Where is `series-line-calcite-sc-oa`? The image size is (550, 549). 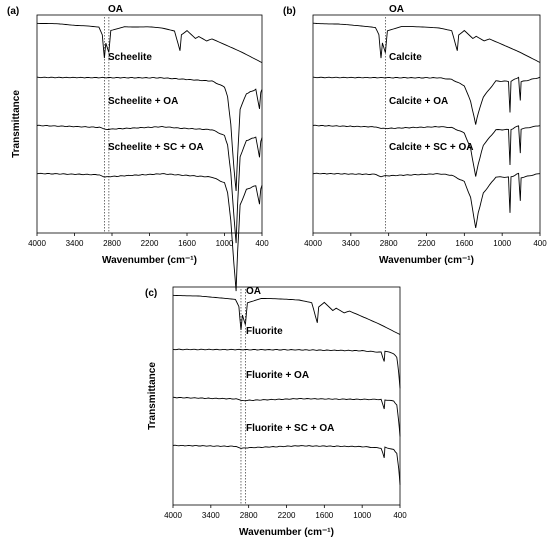
series-line-calcite-sc-oa is located at coordinates (426, 200).